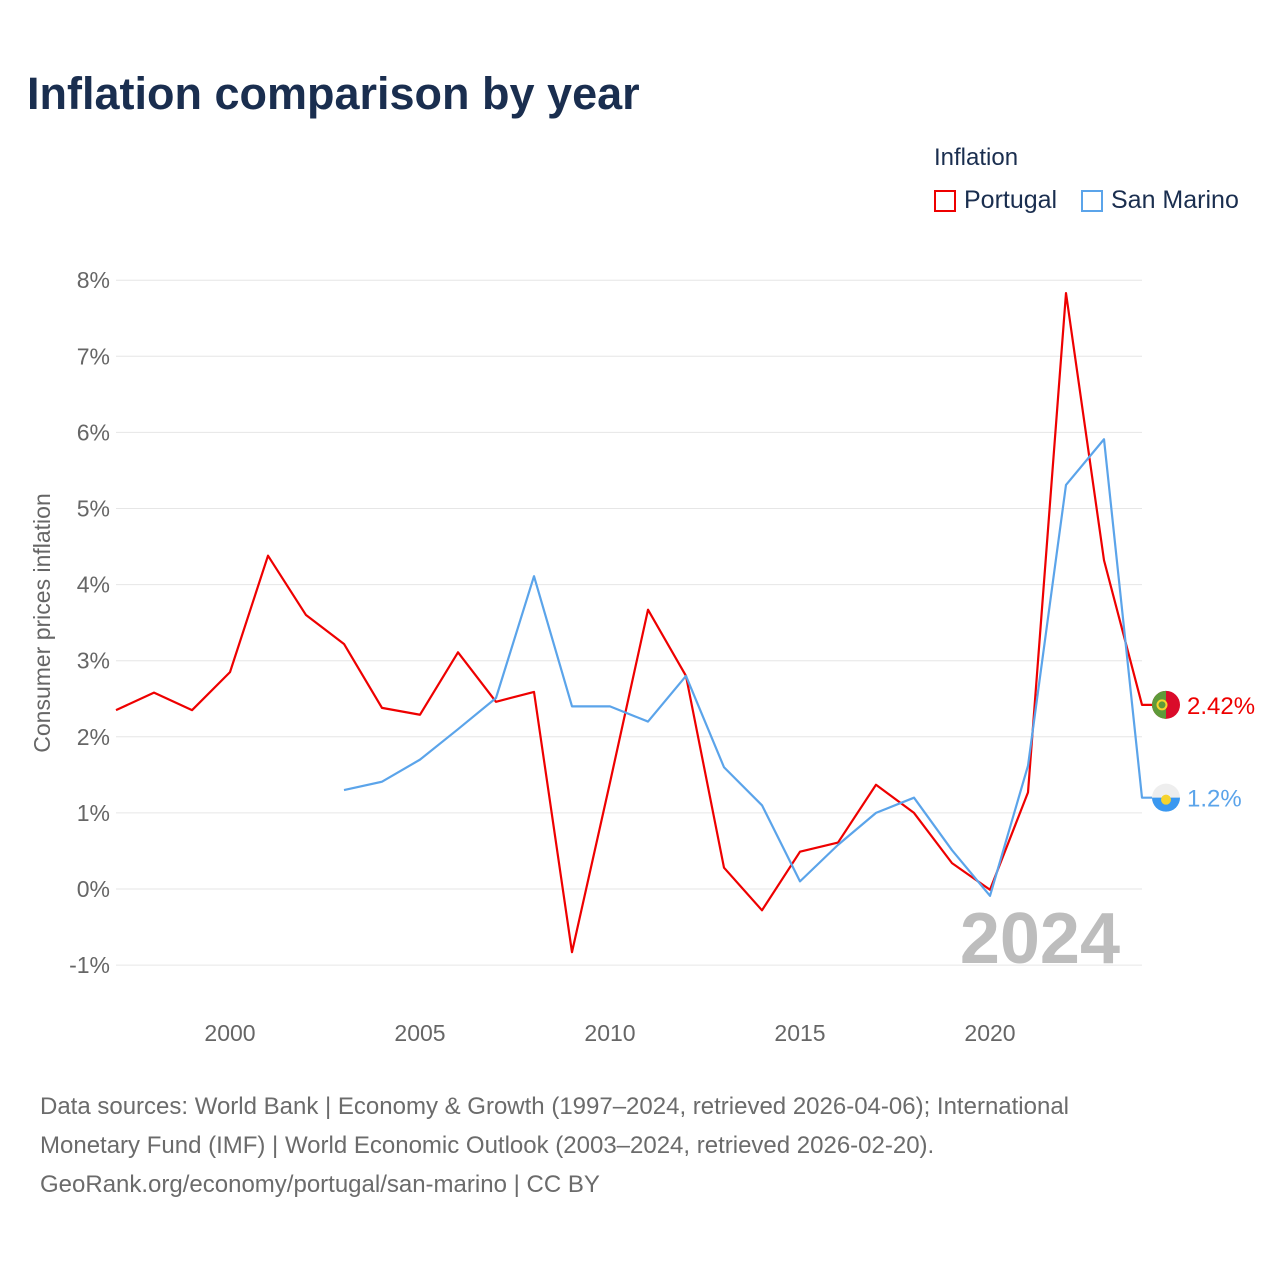 The height and width of the screenshot is (1280, 1280). What do you see at coordinates (93, 737) in the screenshot?
I see `y-tick-label: 2%` at bounding box center [93, 737].